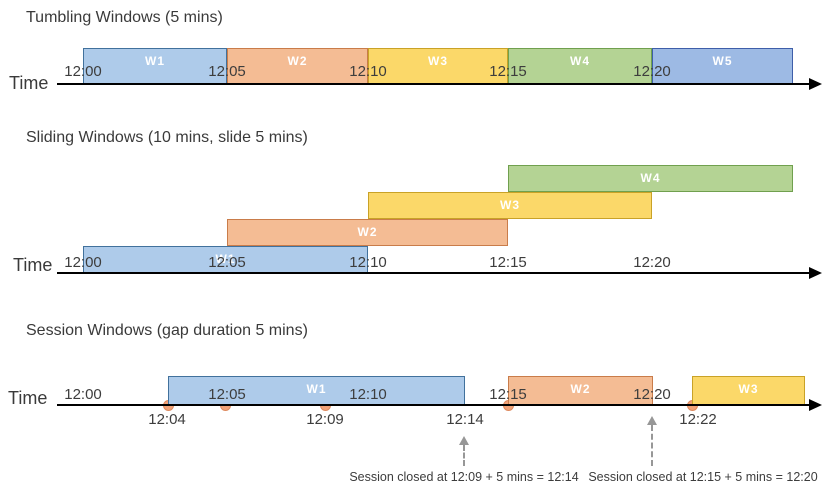  Describe the element at coordinates (83, 394) in the screenshot. I see `session-tick-1200: 12:00` at that location.